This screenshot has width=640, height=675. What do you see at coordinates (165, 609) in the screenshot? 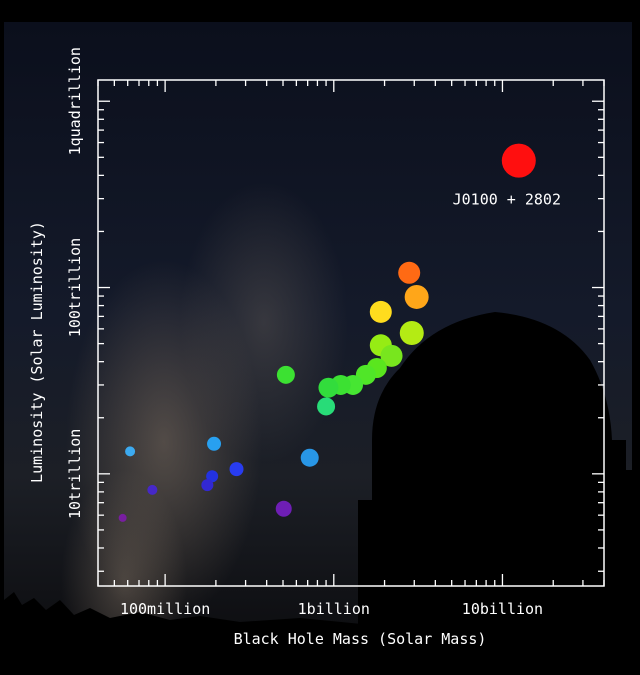
I see `x-tick-label: 100million` at bounding box center [165, 609].